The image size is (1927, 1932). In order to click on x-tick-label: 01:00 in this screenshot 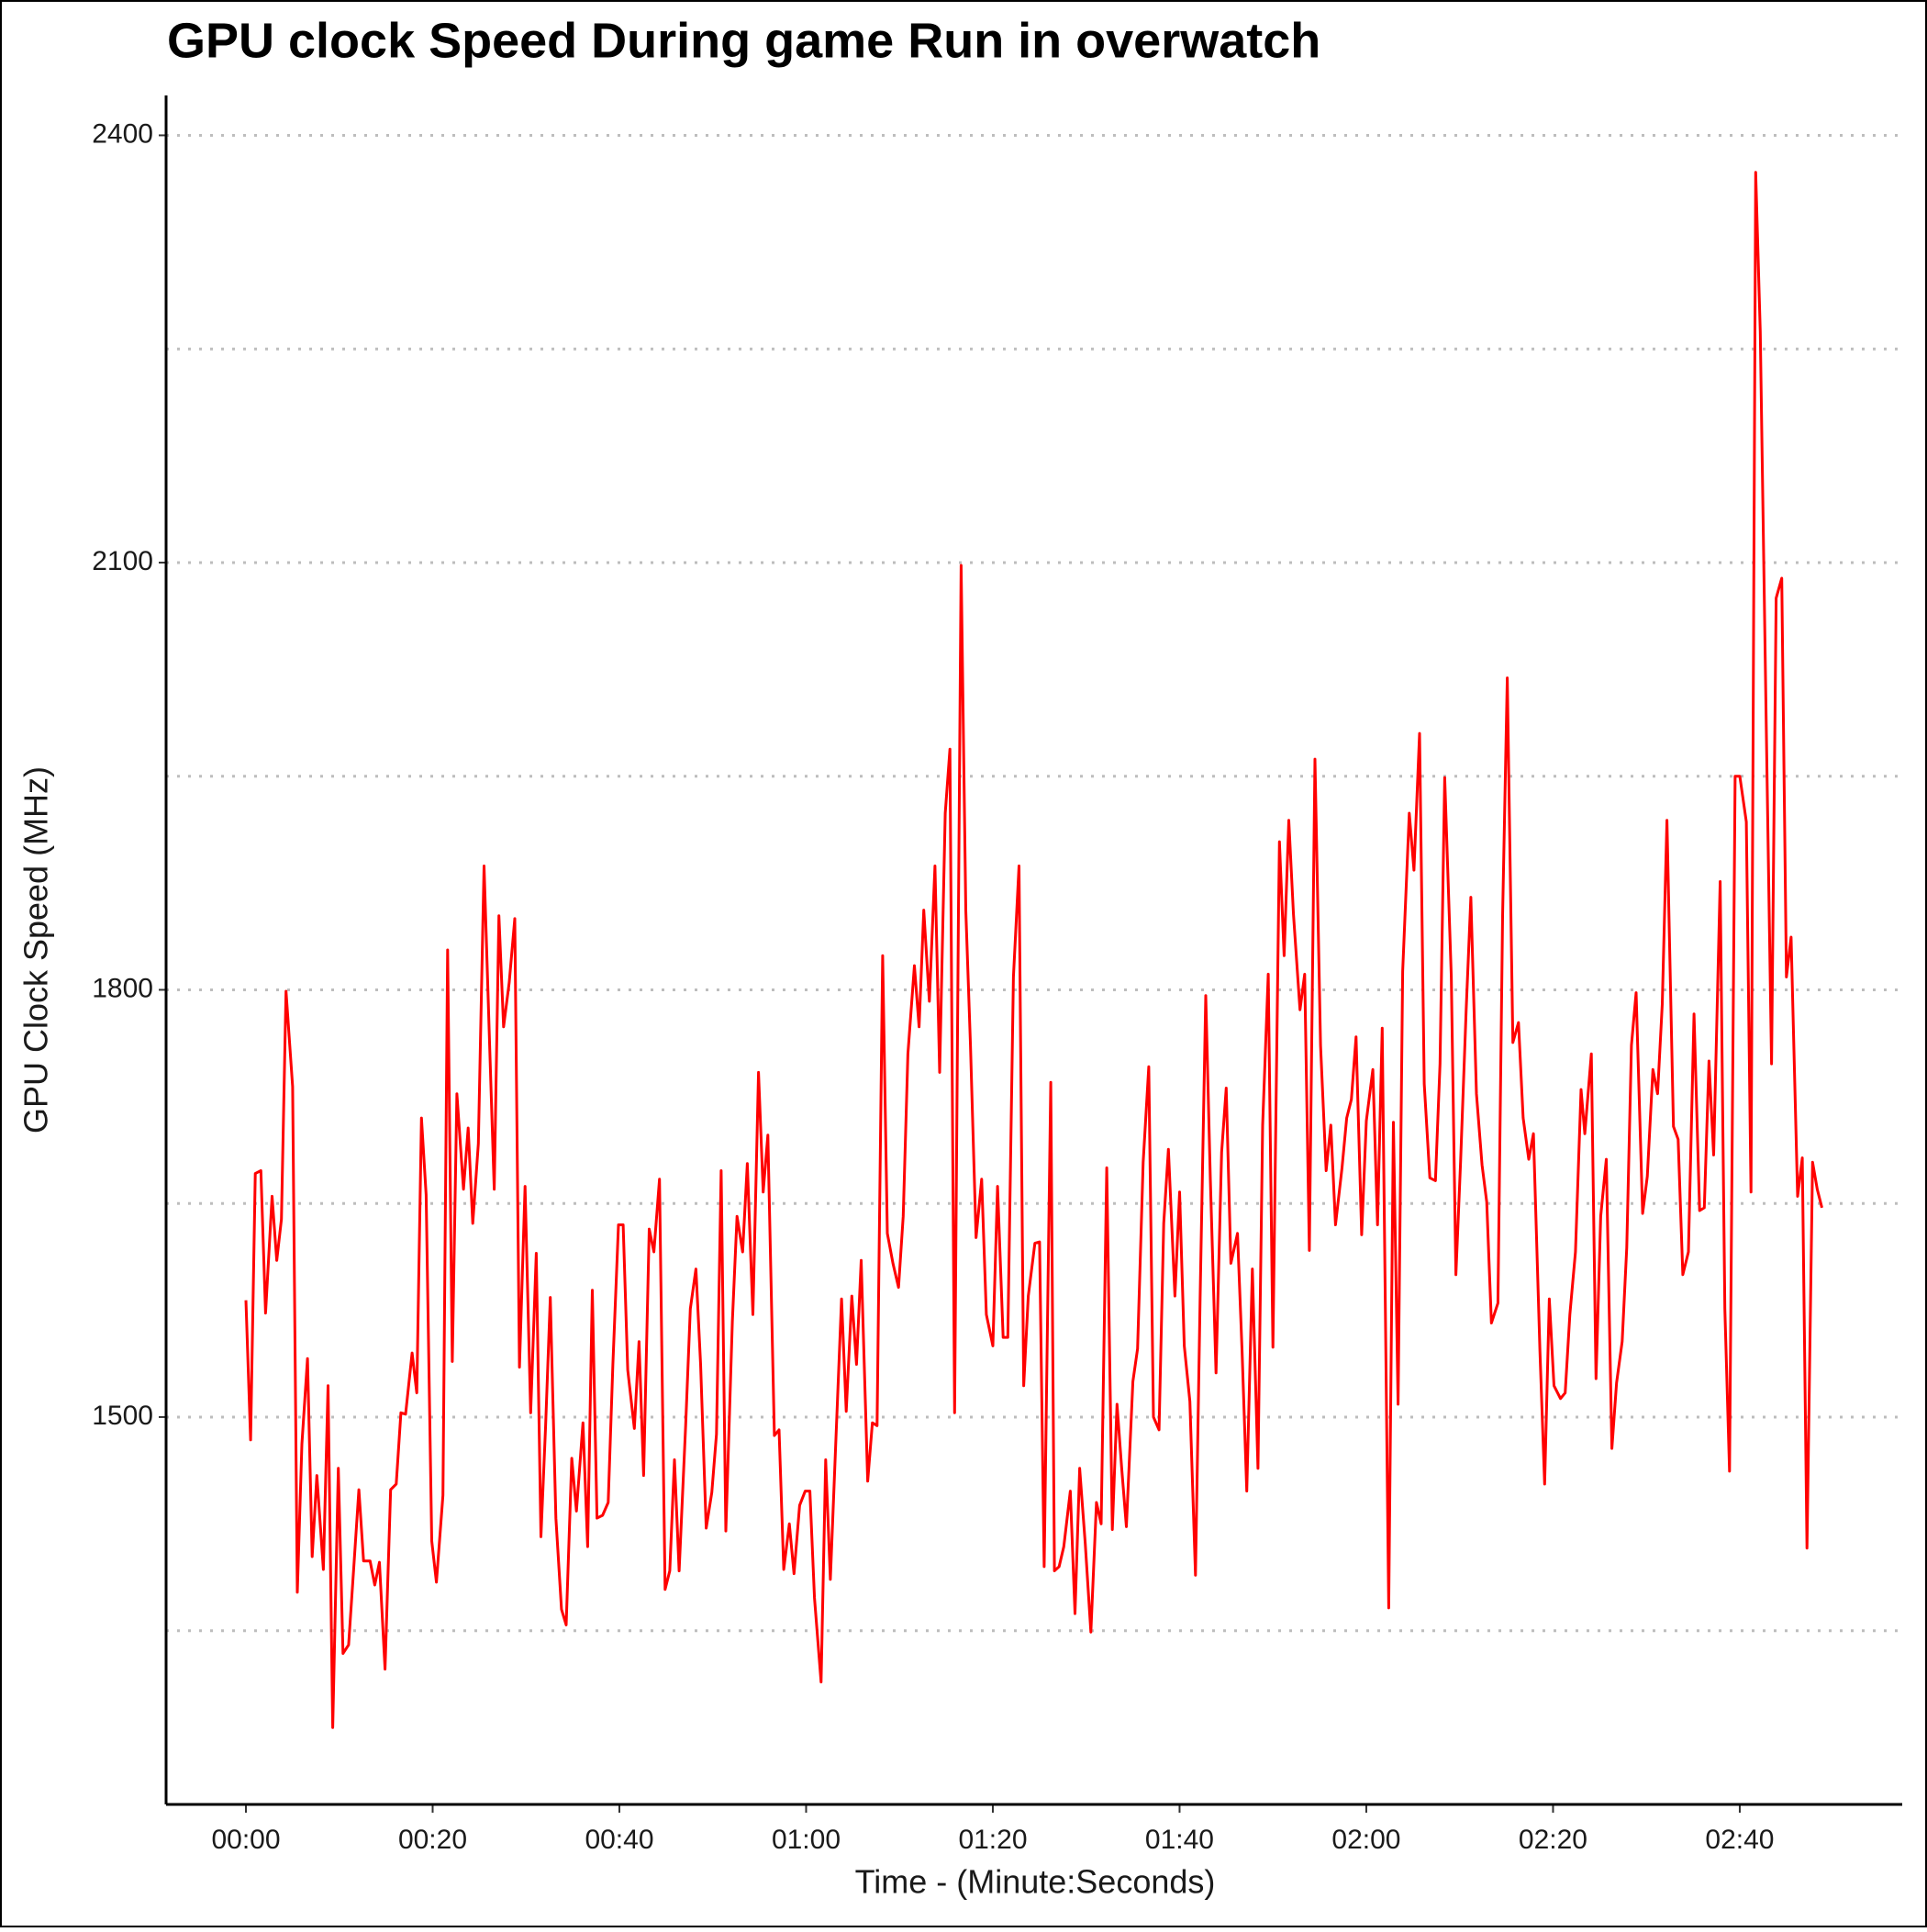, I will do `click(806, 1840)`.